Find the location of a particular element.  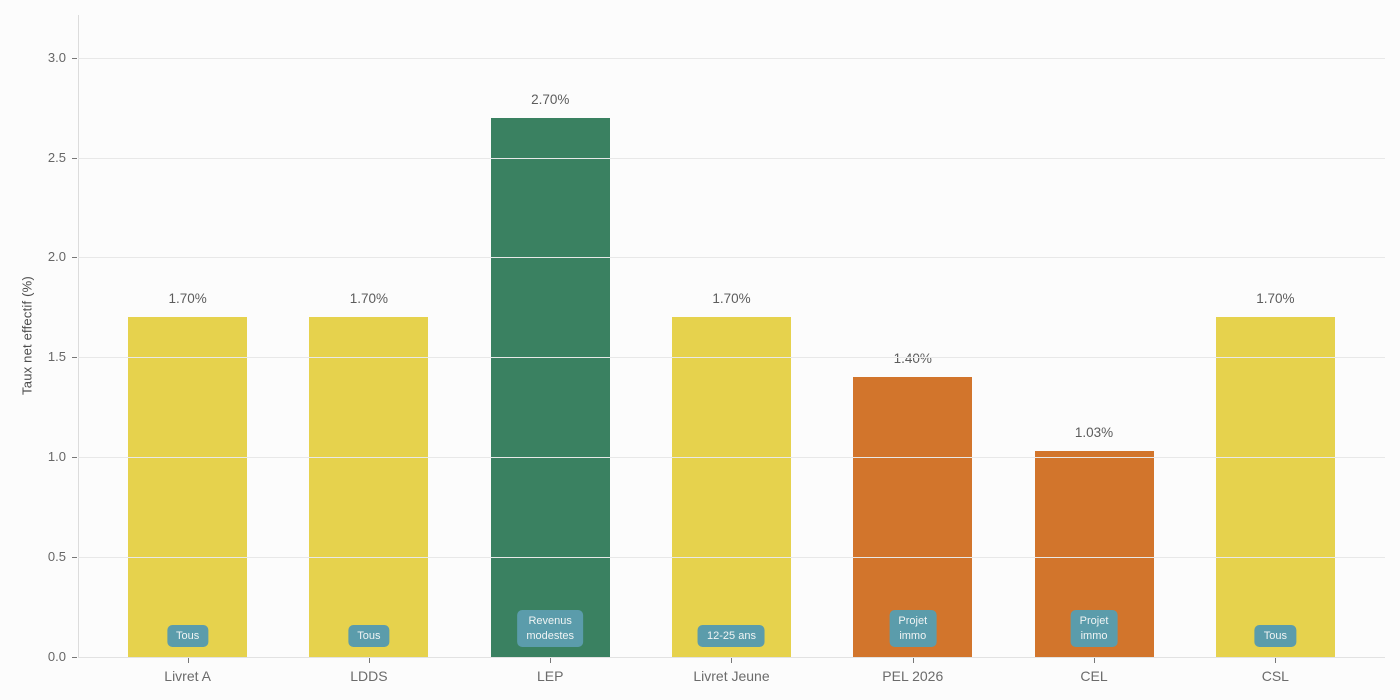

bar-slot-lep: 2.70% Revenus modestes is located at coordinates (550, 336).